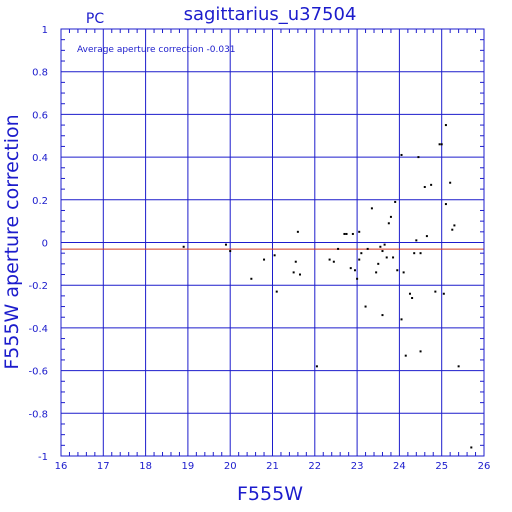  Describe the element at coordinates (188, 466) in the screenshot. I see `x-tick-label: 19` at that location.